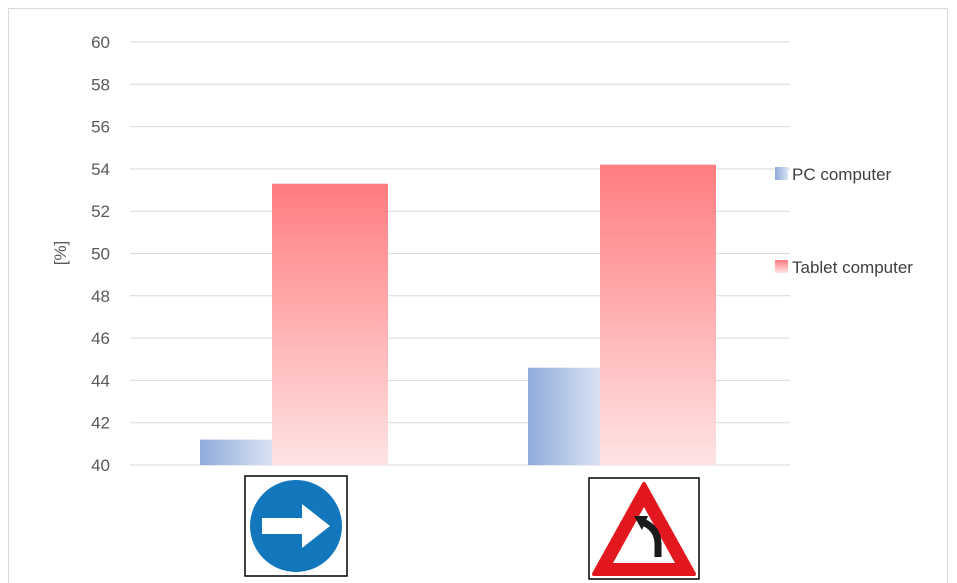  I want to click on y-axis-title: [%], so click(60, 253).